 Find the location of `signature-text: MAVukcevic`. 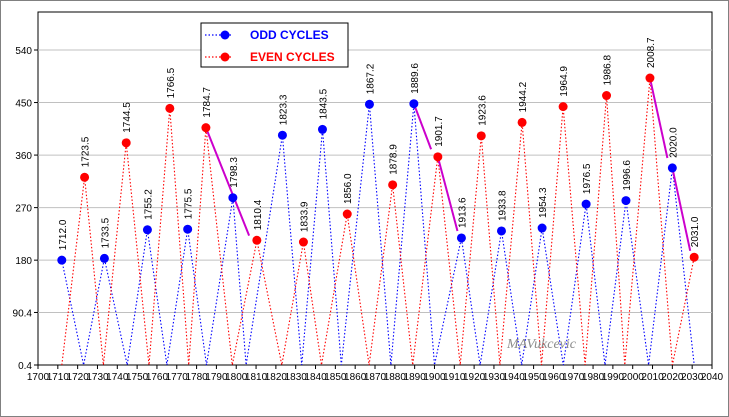

signature-text: MAVukcevic is located at coordinates (541, 344).